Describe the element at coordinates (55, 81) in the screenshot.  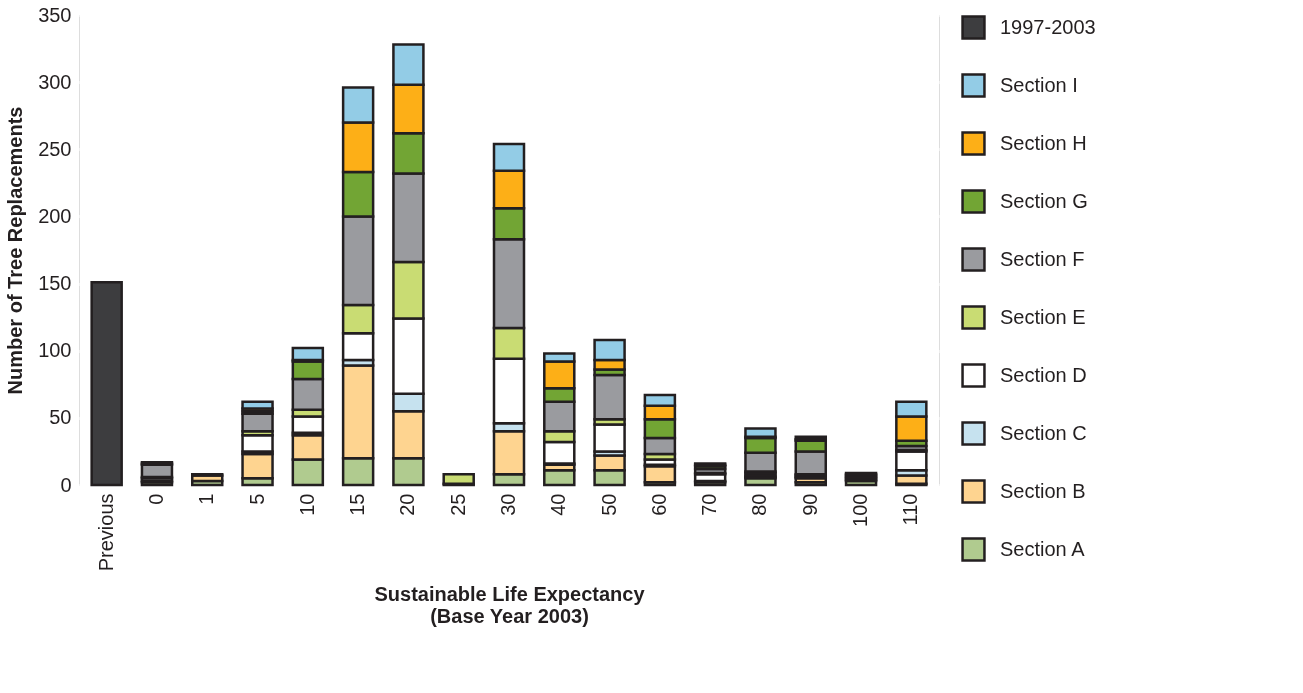
I see `y-tick-label: 300` at that location.